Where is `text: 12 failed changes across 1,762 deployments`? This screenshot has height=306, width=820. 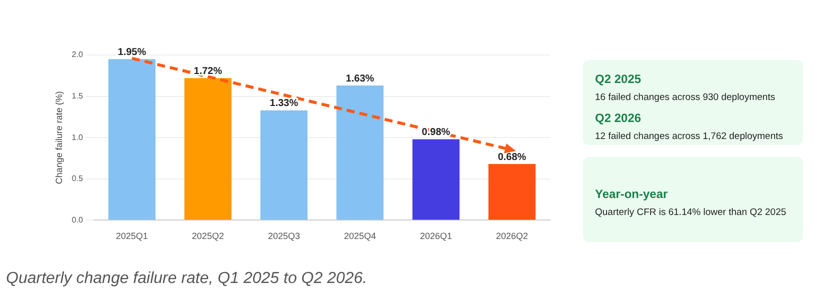
text: 12 failed changes across 1,762 deployments is located at coordinates (689, 136).